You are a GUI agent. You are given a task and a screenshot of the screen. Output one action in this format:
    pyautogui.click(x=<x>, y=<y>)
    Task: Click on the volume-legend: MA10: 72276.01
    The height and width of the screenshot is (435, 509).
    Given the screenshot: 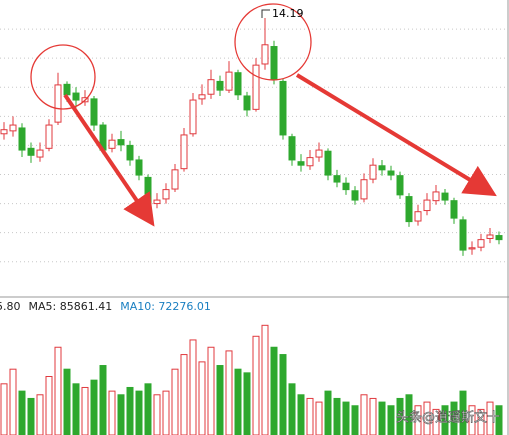 What is the action you would take?
    pyautogui.click(x=165, y=306)
    